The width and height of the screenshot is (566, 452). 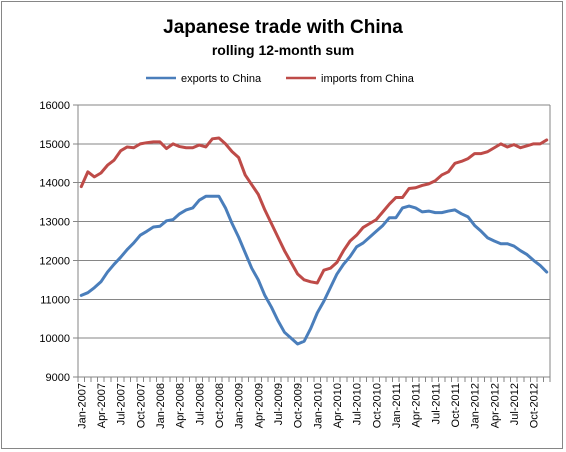 I want to click on x-tick-label: Jan-2007, so click(x=82, y=406).